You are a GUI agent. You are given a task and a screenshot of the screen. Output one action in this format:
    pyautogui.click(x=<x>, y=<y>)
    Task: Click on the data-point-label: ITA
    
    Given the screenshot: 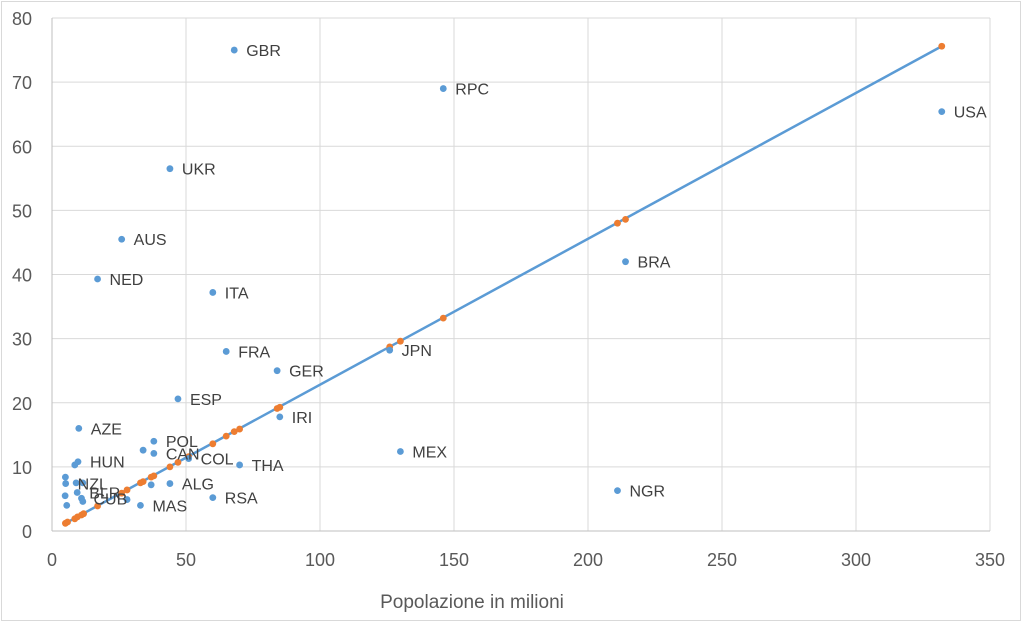 What is the action you would take?
    pyautogui.click(x=237, y=293)
    